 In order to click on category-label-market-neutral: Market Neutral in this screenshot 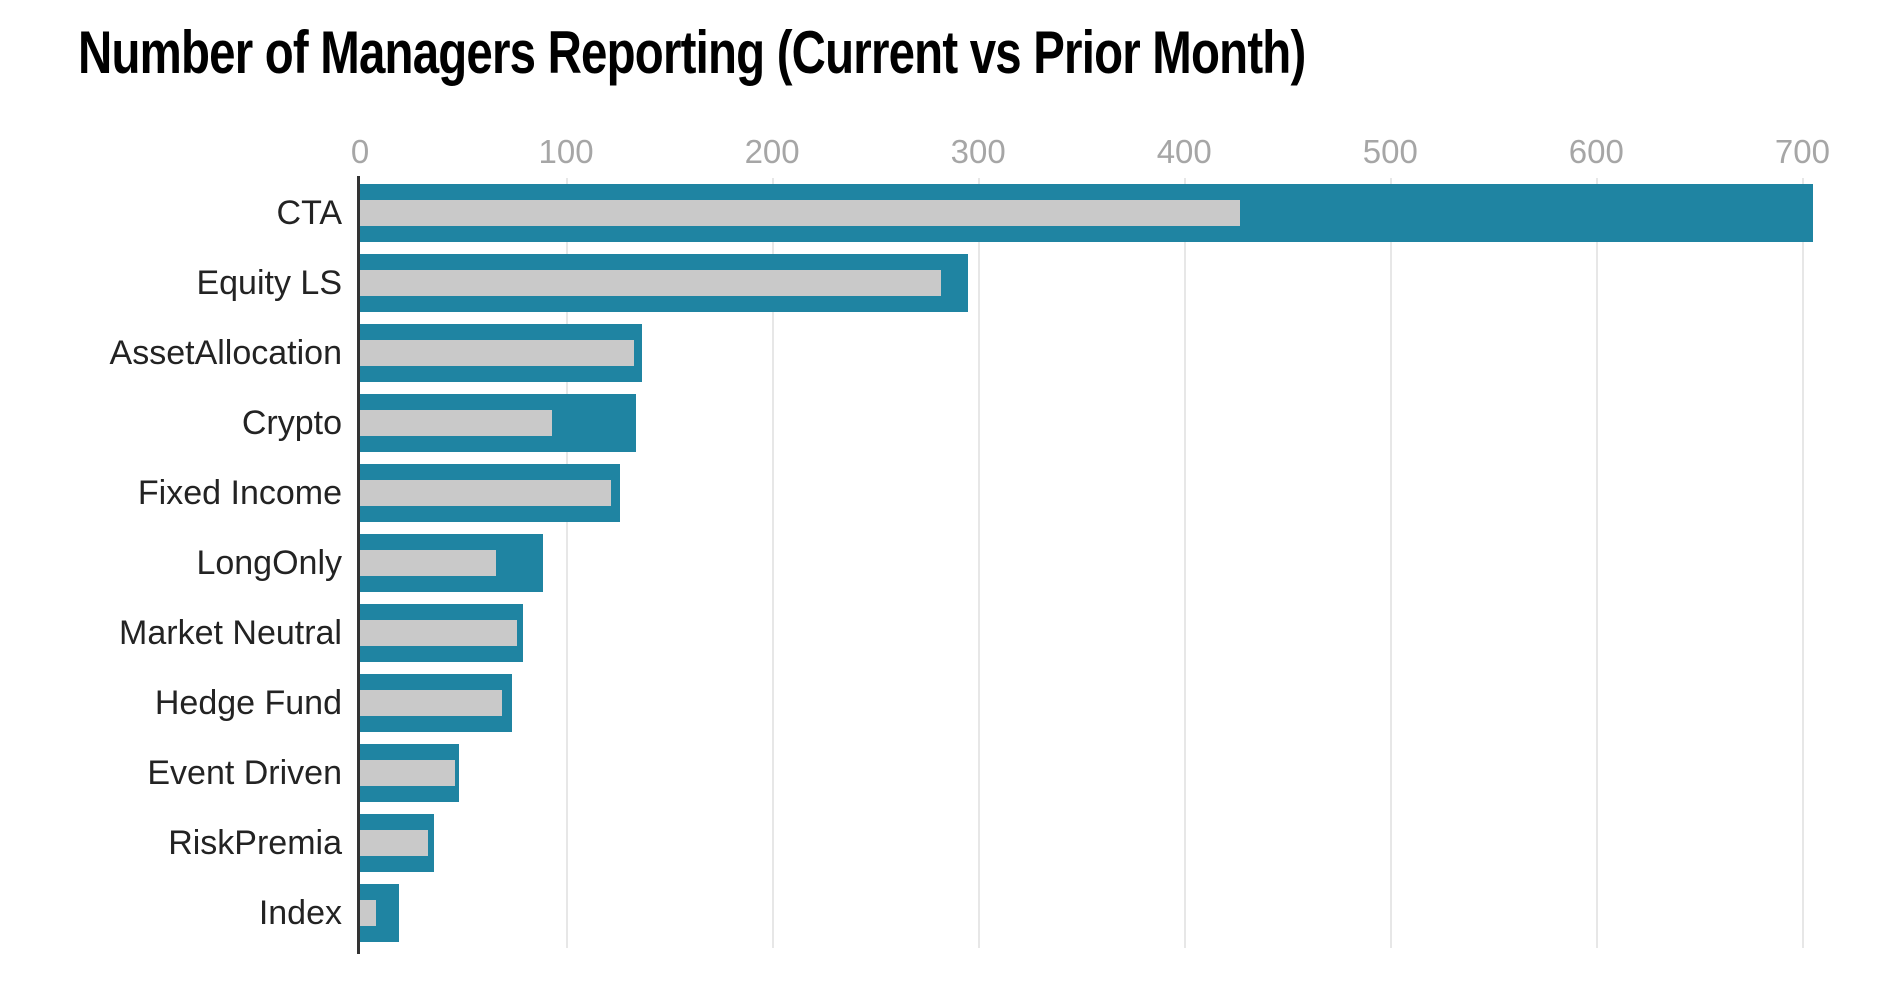, I will do `click(230, 633)`.